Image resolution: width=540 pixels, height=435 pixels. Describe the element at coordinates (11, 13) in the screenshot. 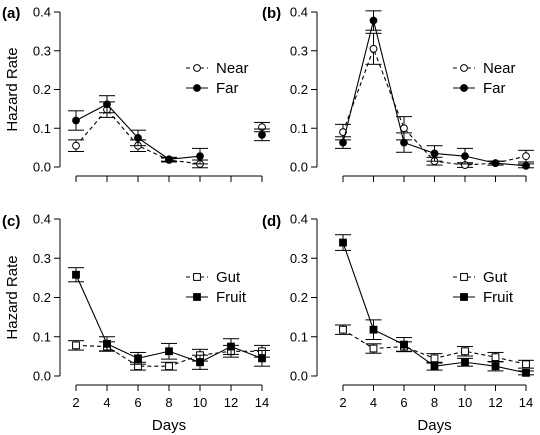

I see `panel-label: (a)` at that location.